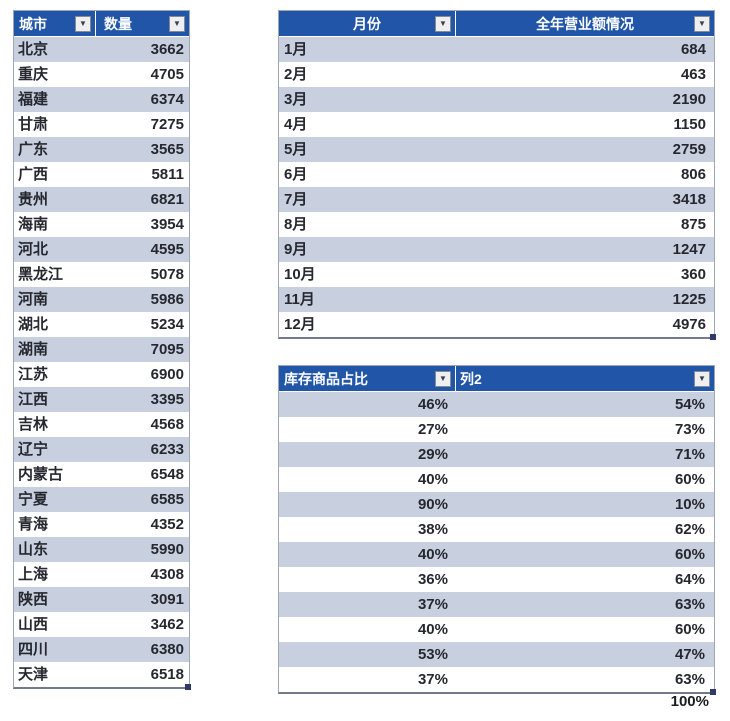 Image resolution: width=730 pixels, height=721 pixels. I want to click on header-cell-month: 月份 ▼, so click(367, 23).